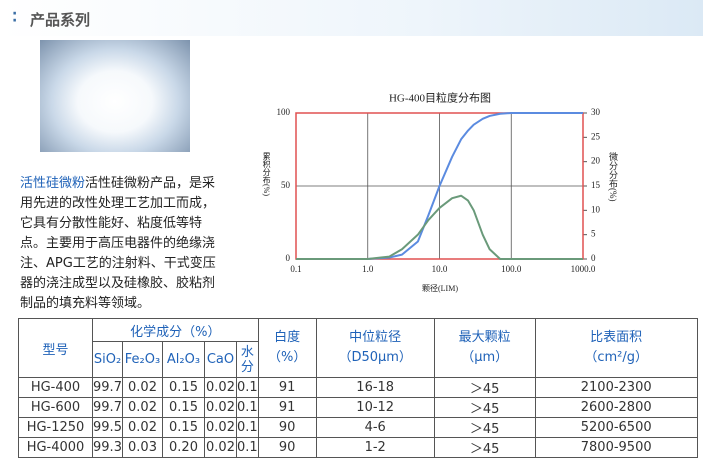  What do you see at coordinates (375, 337) in the screenshot?
I see `property-name: 中位粒径` at bounding box center [375, 337].